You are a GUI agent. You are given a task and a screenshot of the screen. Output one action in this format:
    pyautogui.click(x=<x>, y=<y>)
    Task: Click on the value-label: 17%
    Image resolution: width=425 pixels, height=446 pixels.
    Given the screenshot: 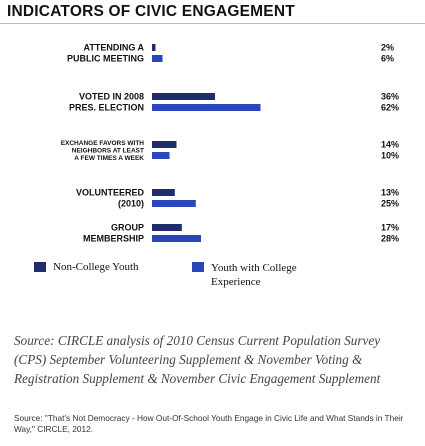 What is the action you would take?
    pyautogui.click(x=390, y=228)
    